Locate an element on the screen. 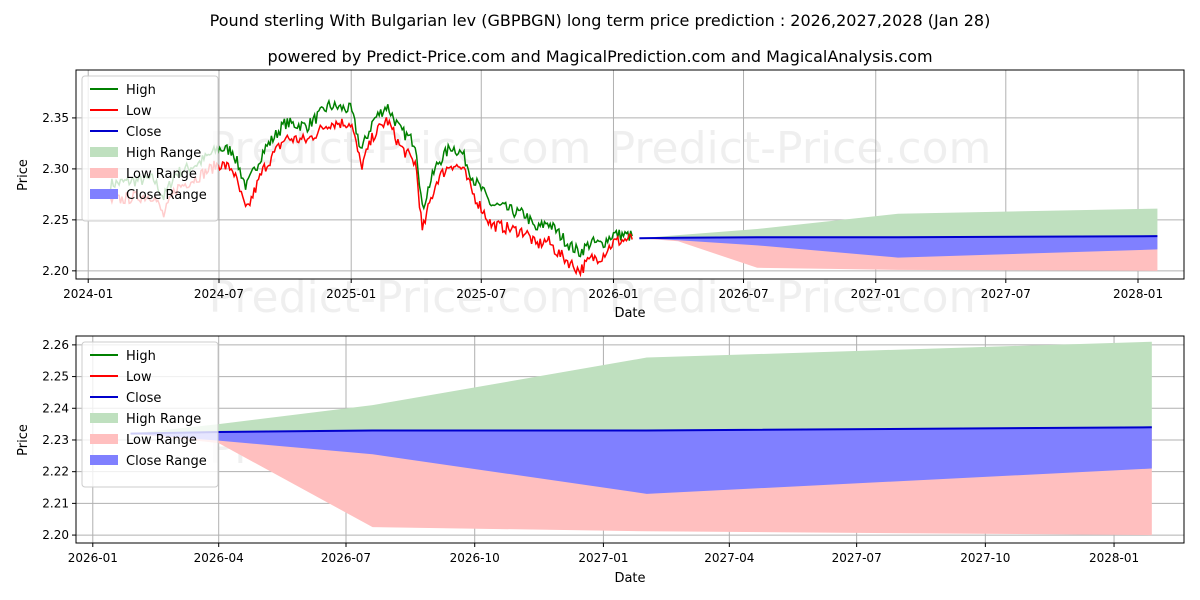 The image size is (1200, 600). y-tick-label: 2.23 is located at coordinates (55, 440).